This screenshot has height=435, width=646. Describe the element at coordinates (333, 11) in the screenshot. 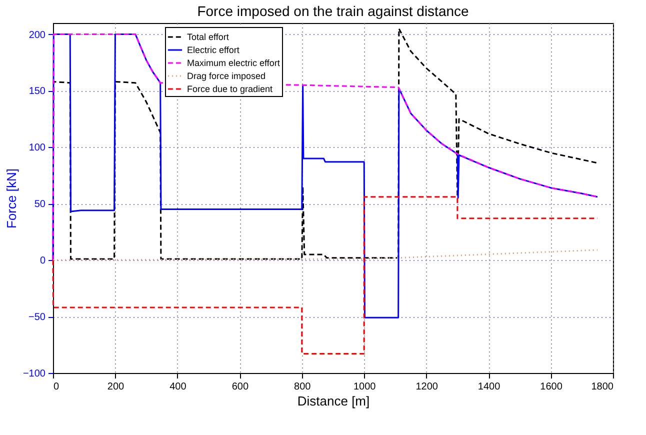

I see `chart-title: Force imposed on the train against distance` at that location.